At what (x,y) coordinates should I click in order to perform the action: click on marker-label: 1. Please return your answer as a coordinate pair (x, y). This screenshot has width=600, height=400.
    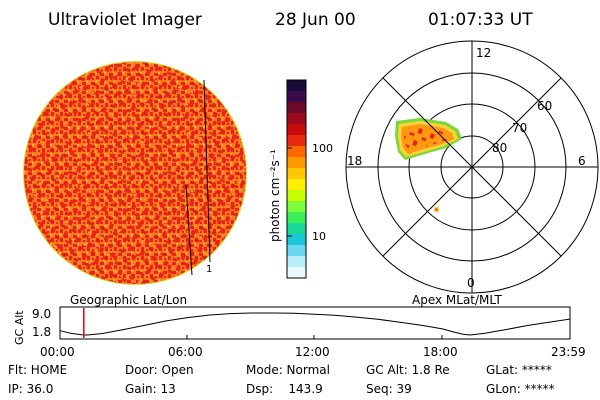
    Looking at the image, I should click on (209, 269).